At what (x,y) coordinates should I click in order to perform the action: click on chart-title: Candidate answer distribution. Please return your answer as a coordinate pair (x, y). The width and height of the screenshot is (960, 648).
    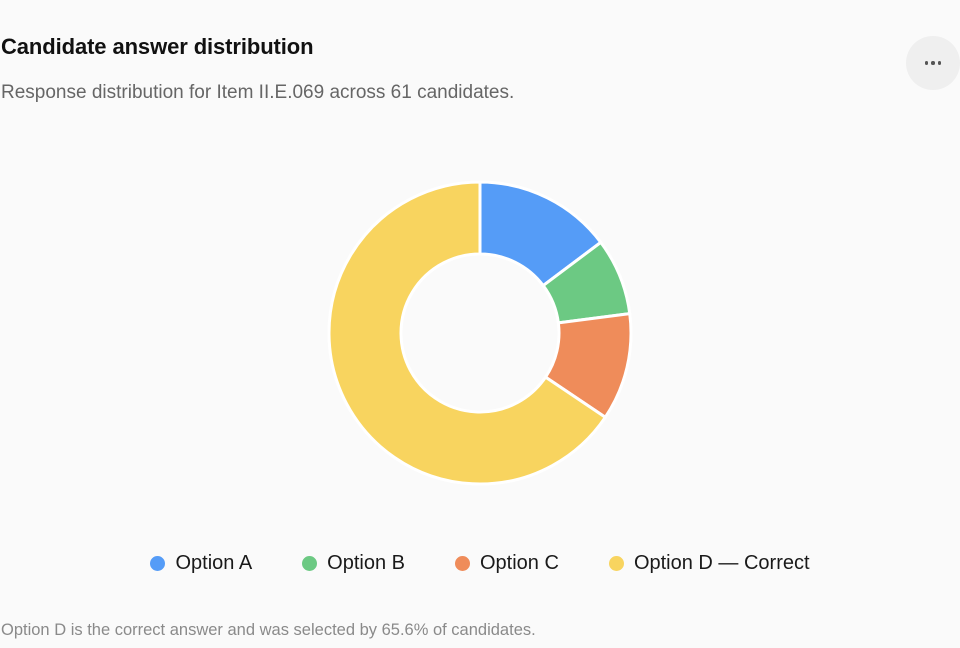
    Looking at the image, I should click on (157, 46).